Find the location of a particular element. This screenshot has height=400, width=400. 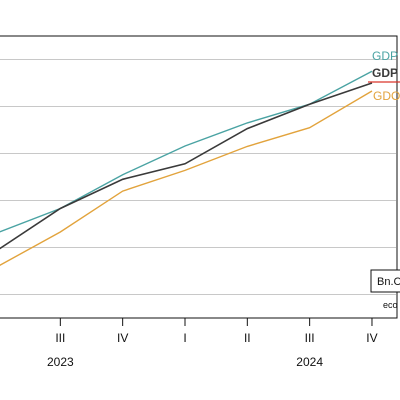

x-tick-label-1: IV is located at coordinates (122, 338).